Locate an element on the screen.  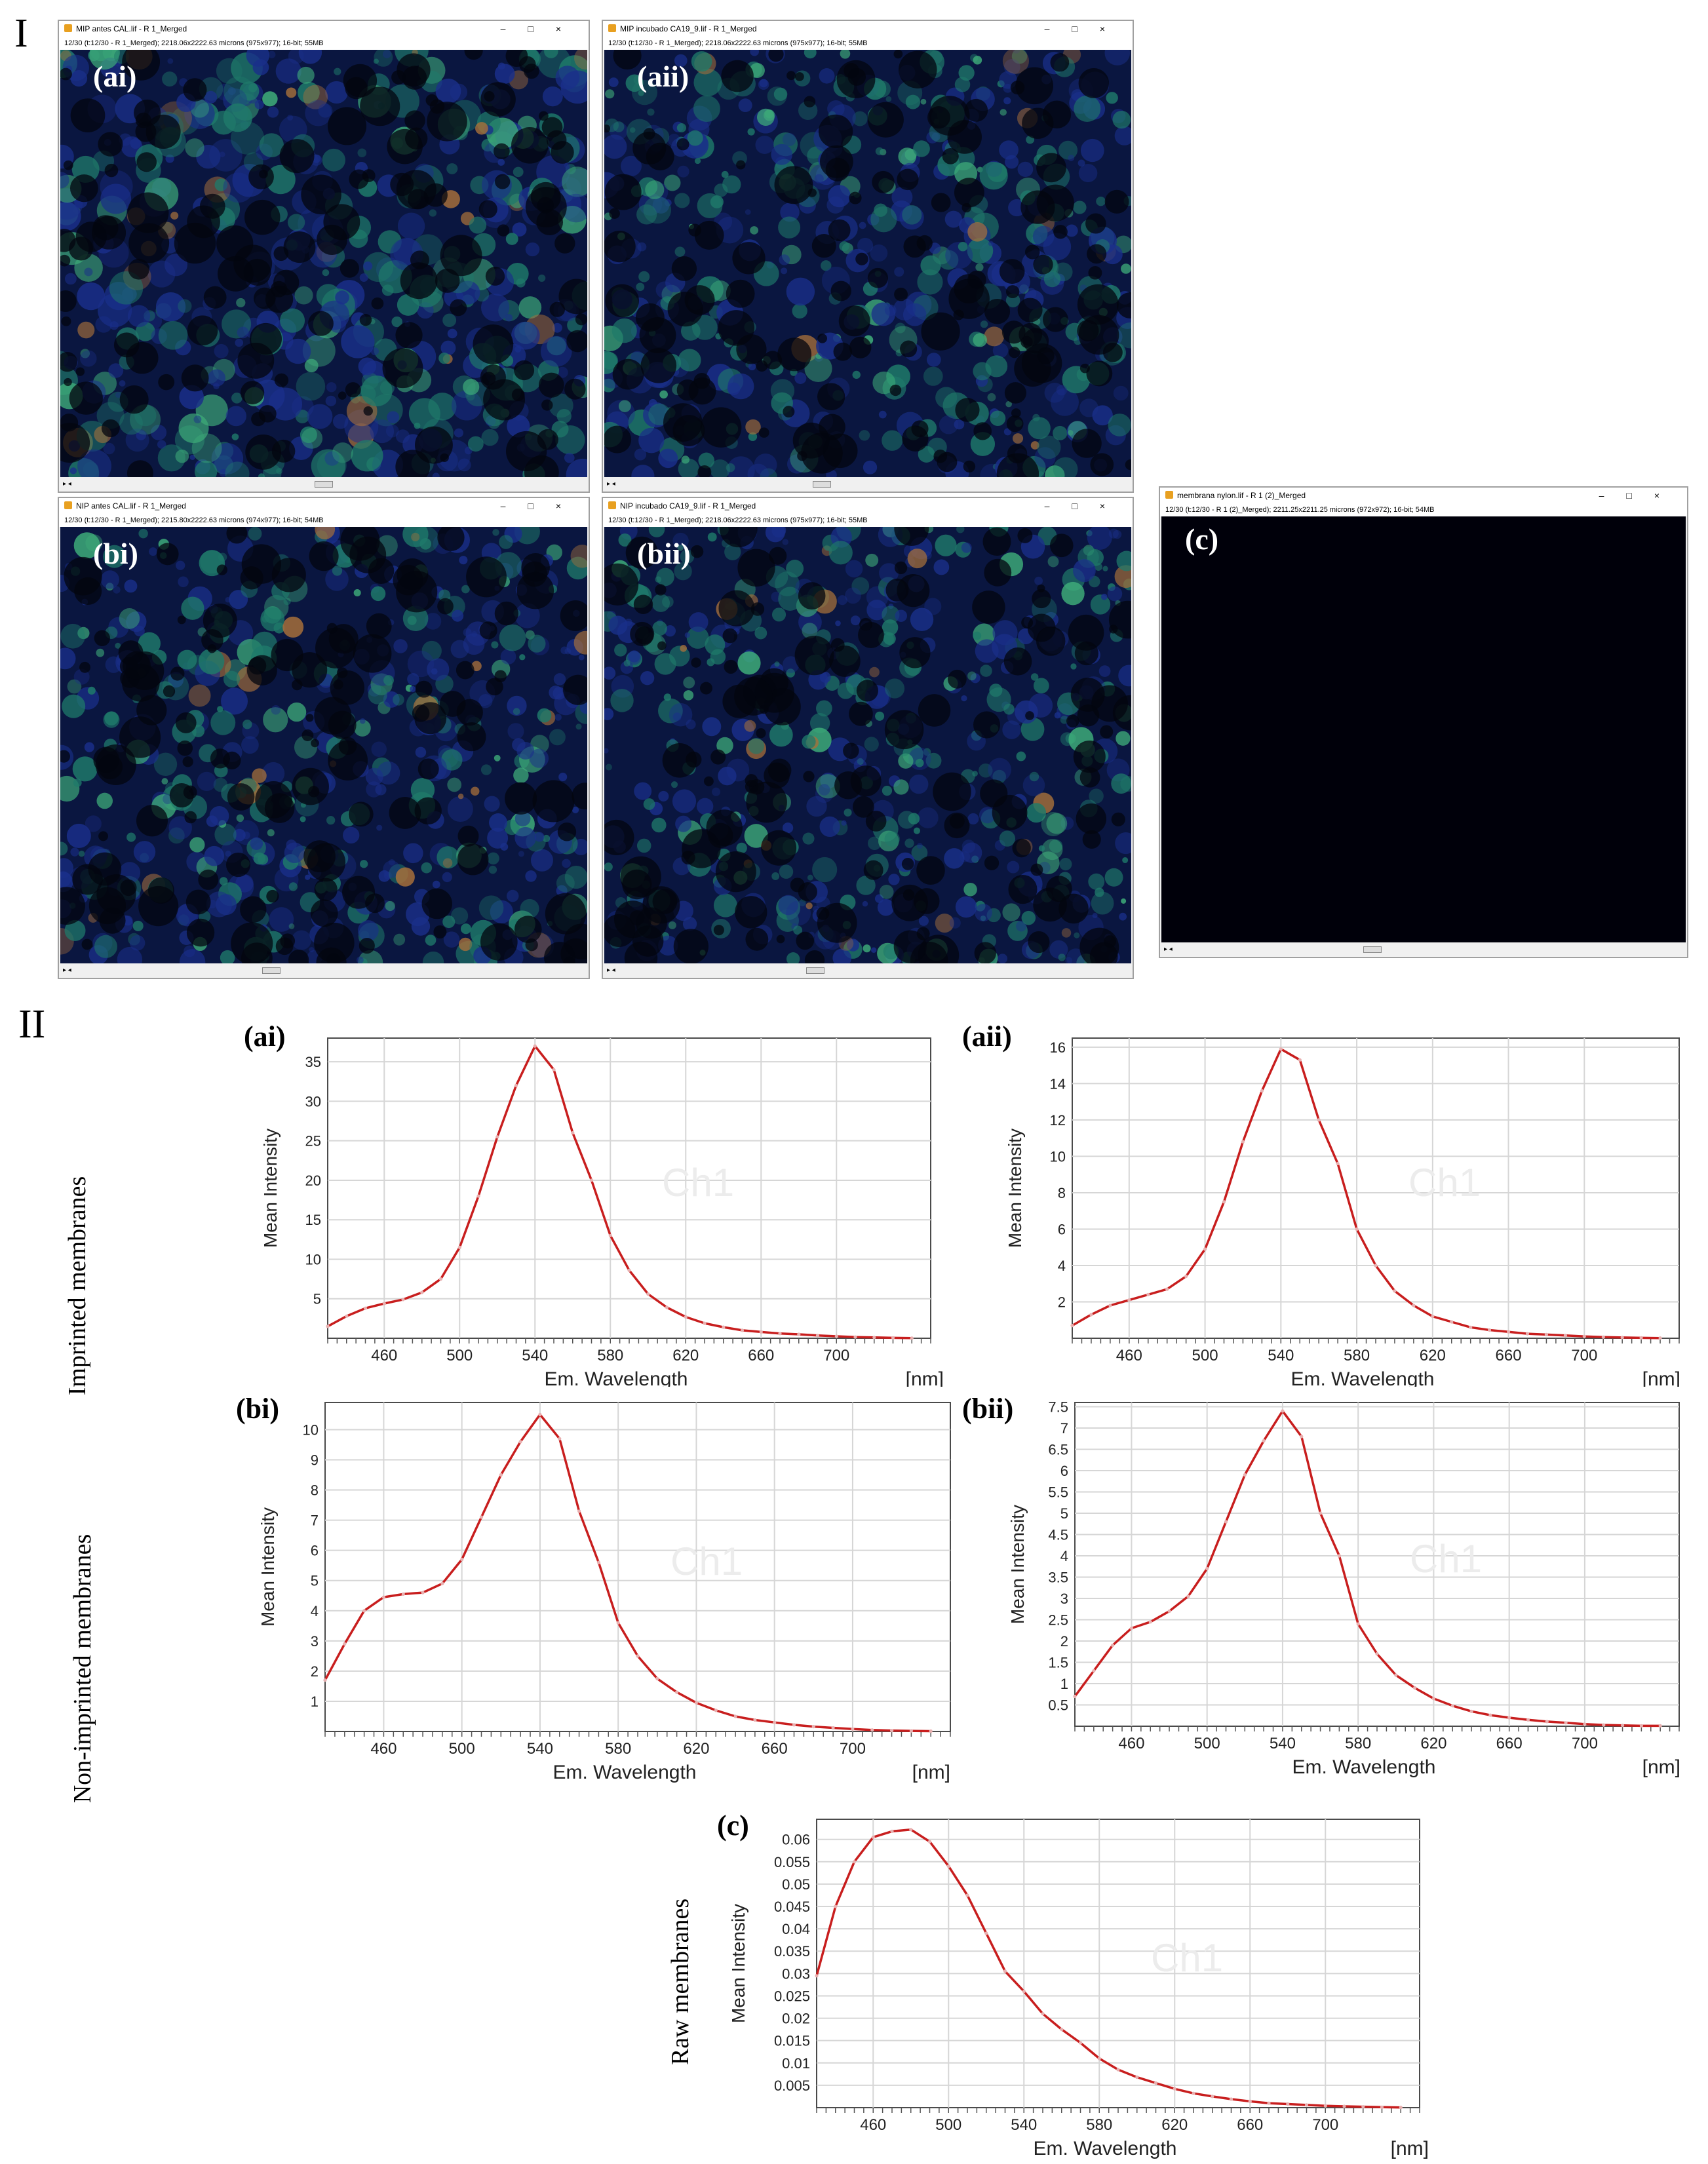
section-II-label: II is located at coordinates (32, 1024).